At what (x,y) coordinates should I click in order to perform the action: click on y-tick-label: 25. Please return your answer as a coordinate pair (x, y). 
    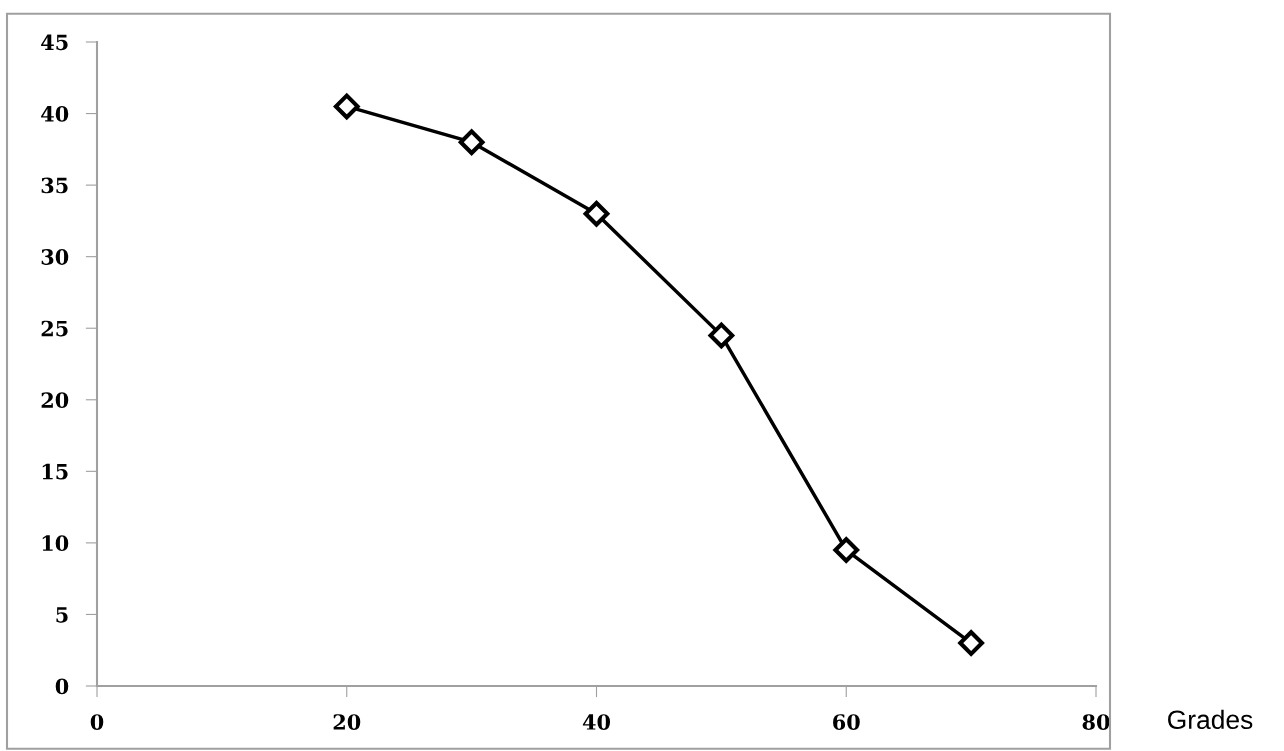
    Looking at the image, I should click on (54, 328).